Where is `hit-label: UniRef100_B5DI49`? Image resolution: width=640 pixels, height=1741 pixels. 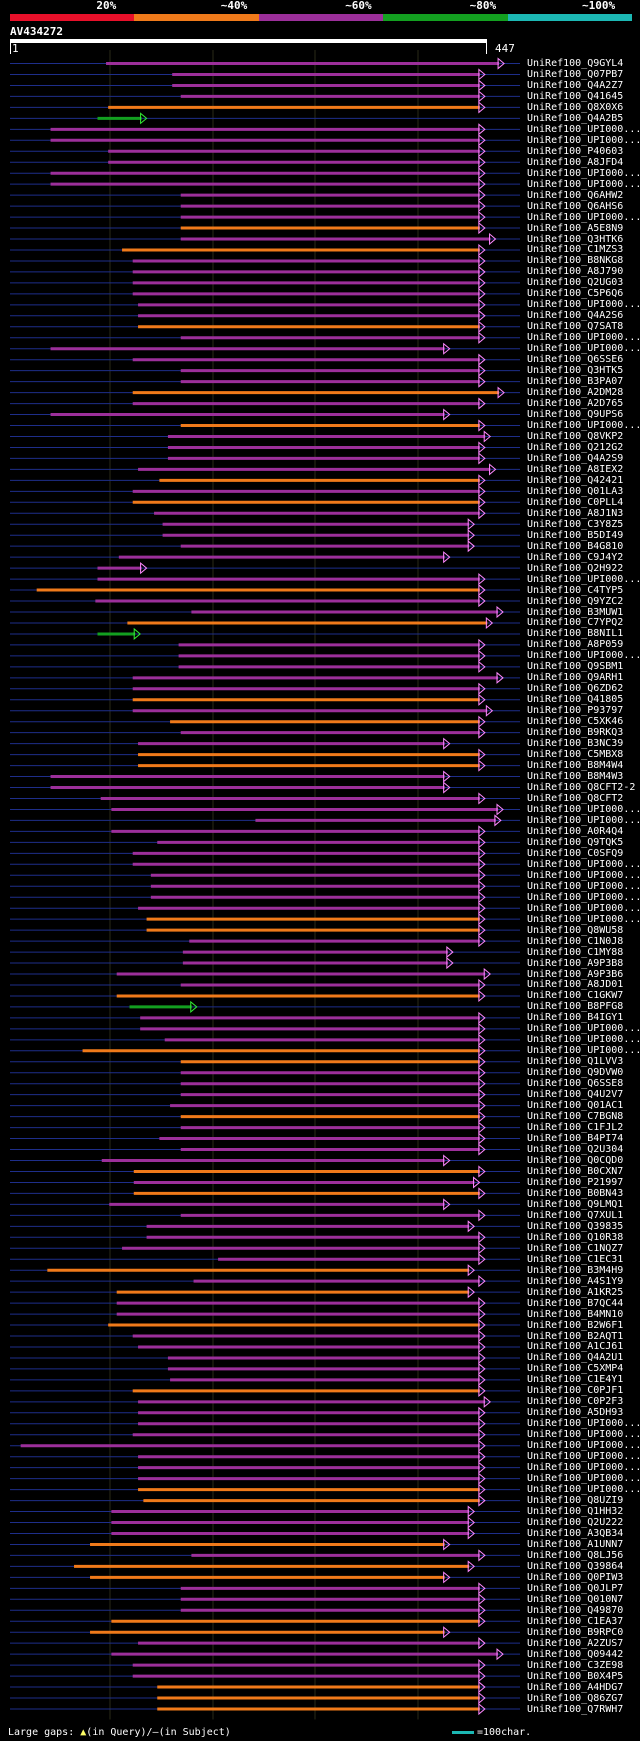 hit-label: UniRef100_B5DI49 is located at coordinates (575, 535).